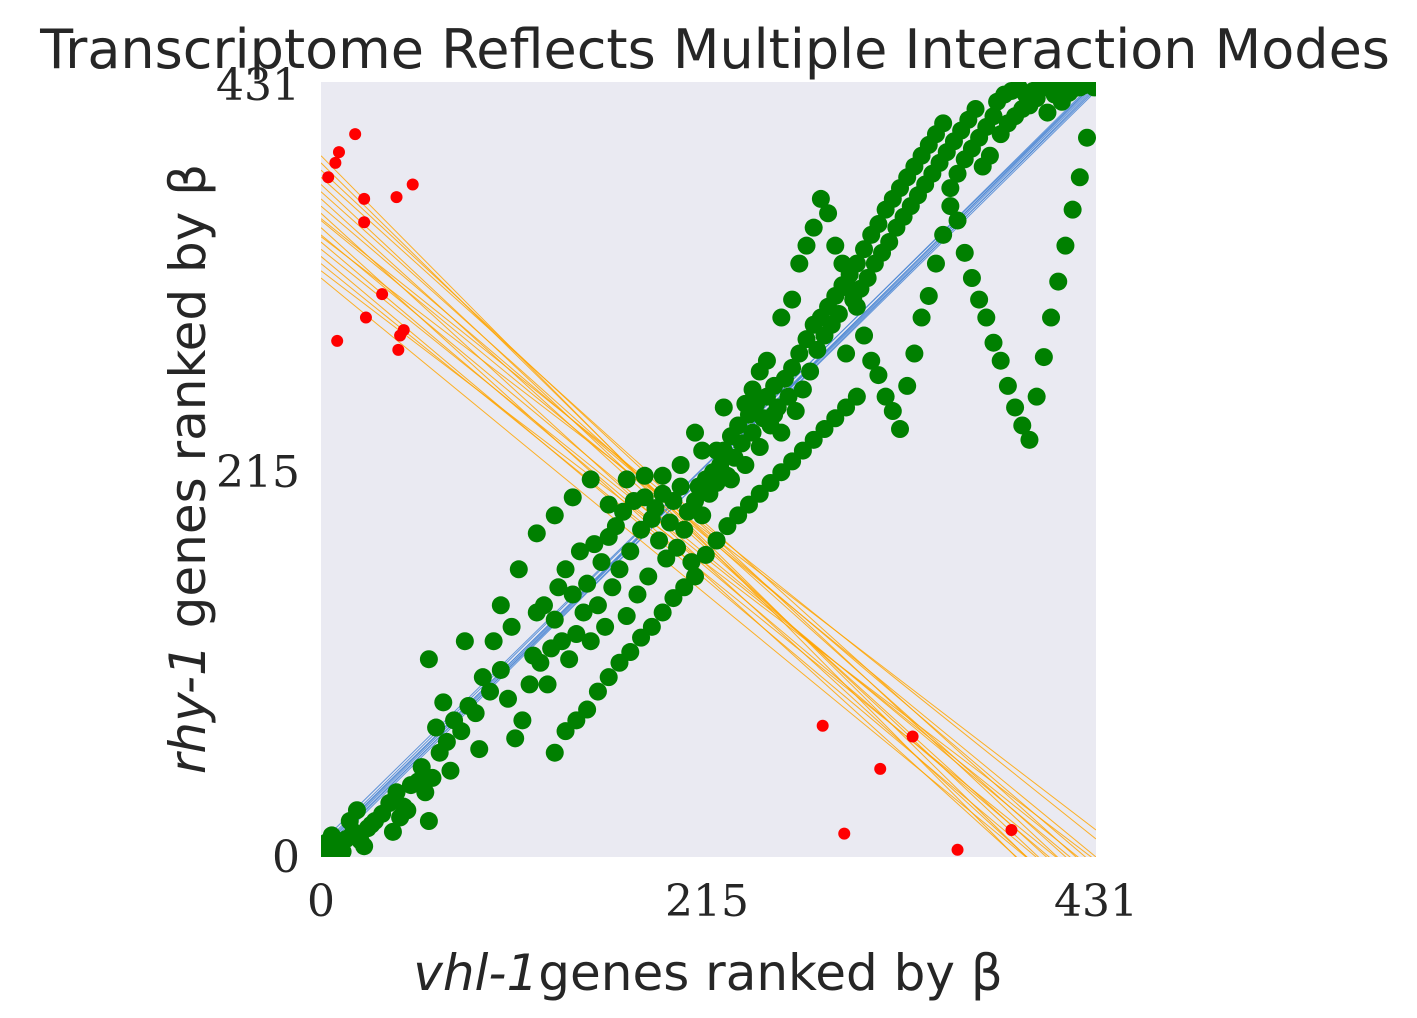  Describe the element at coordinates (707, 901) in the screenshot. I see `x-tick-label: 215` at that location.